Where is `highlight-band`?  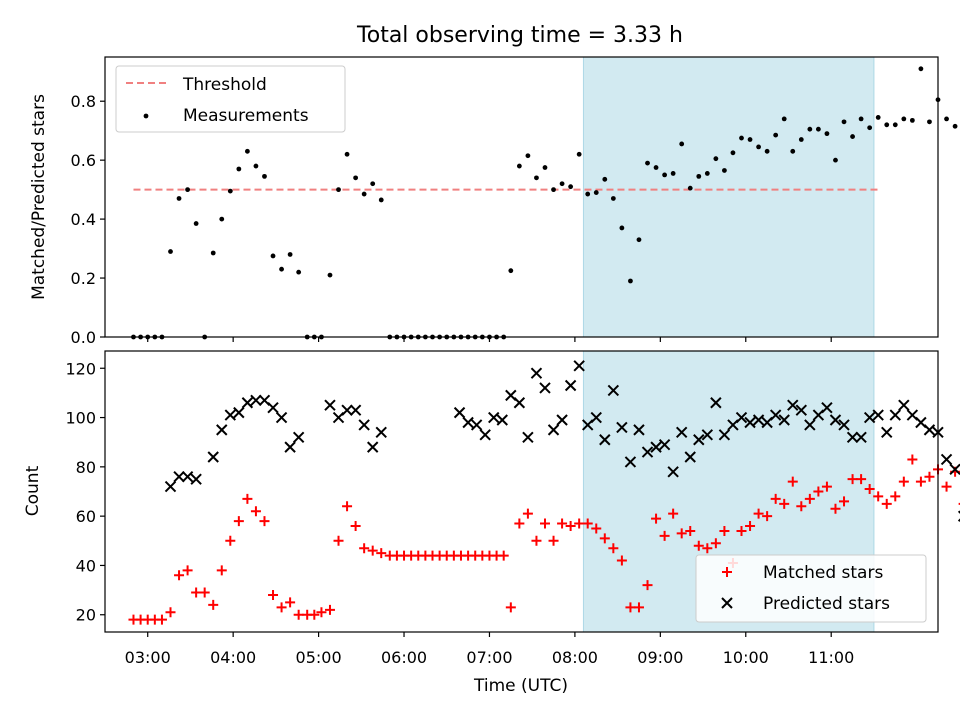 highlight-band is located at coordinates (728, 197).